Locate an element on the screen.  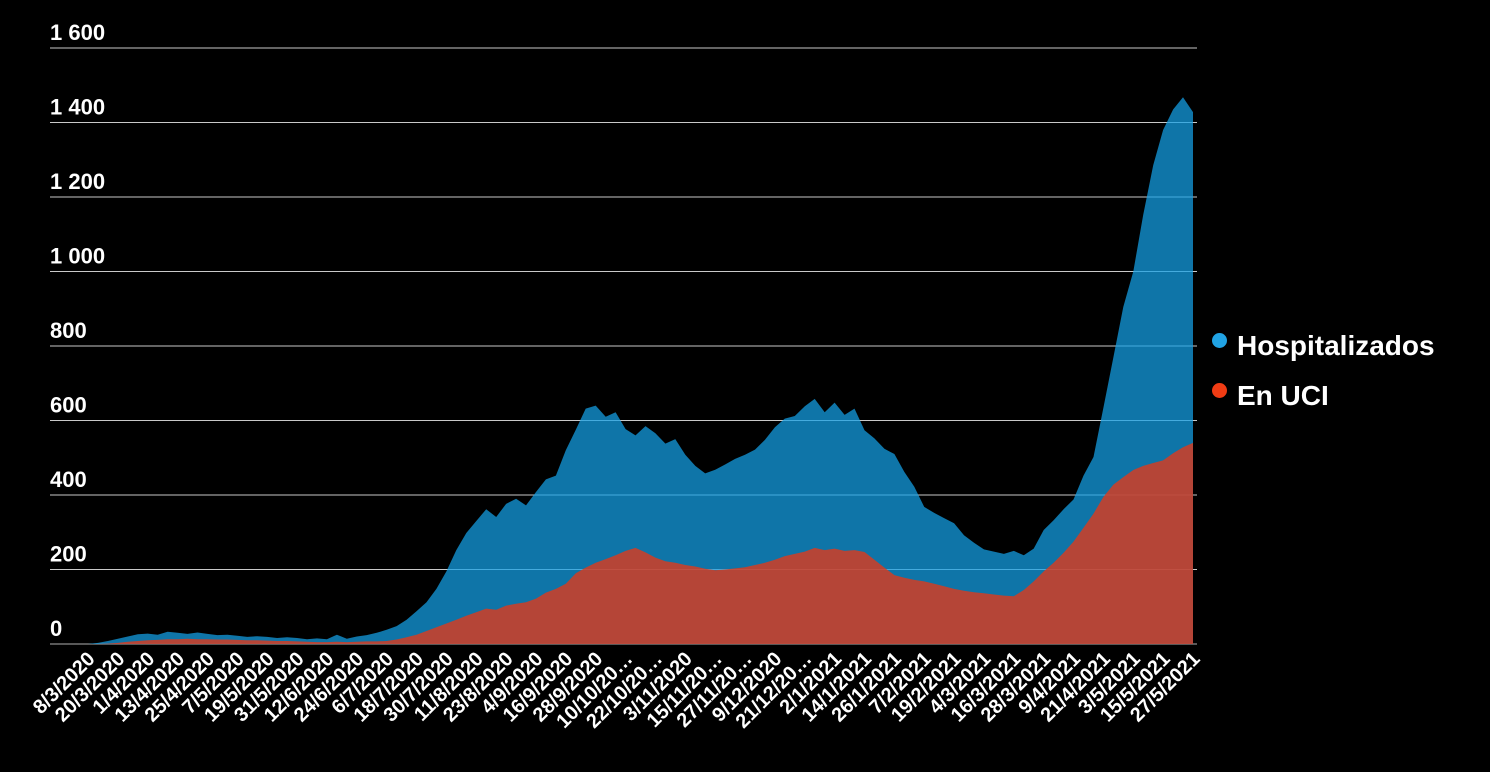
y-axis-tick-label: 1 600 is located at coordinates (77, 32).